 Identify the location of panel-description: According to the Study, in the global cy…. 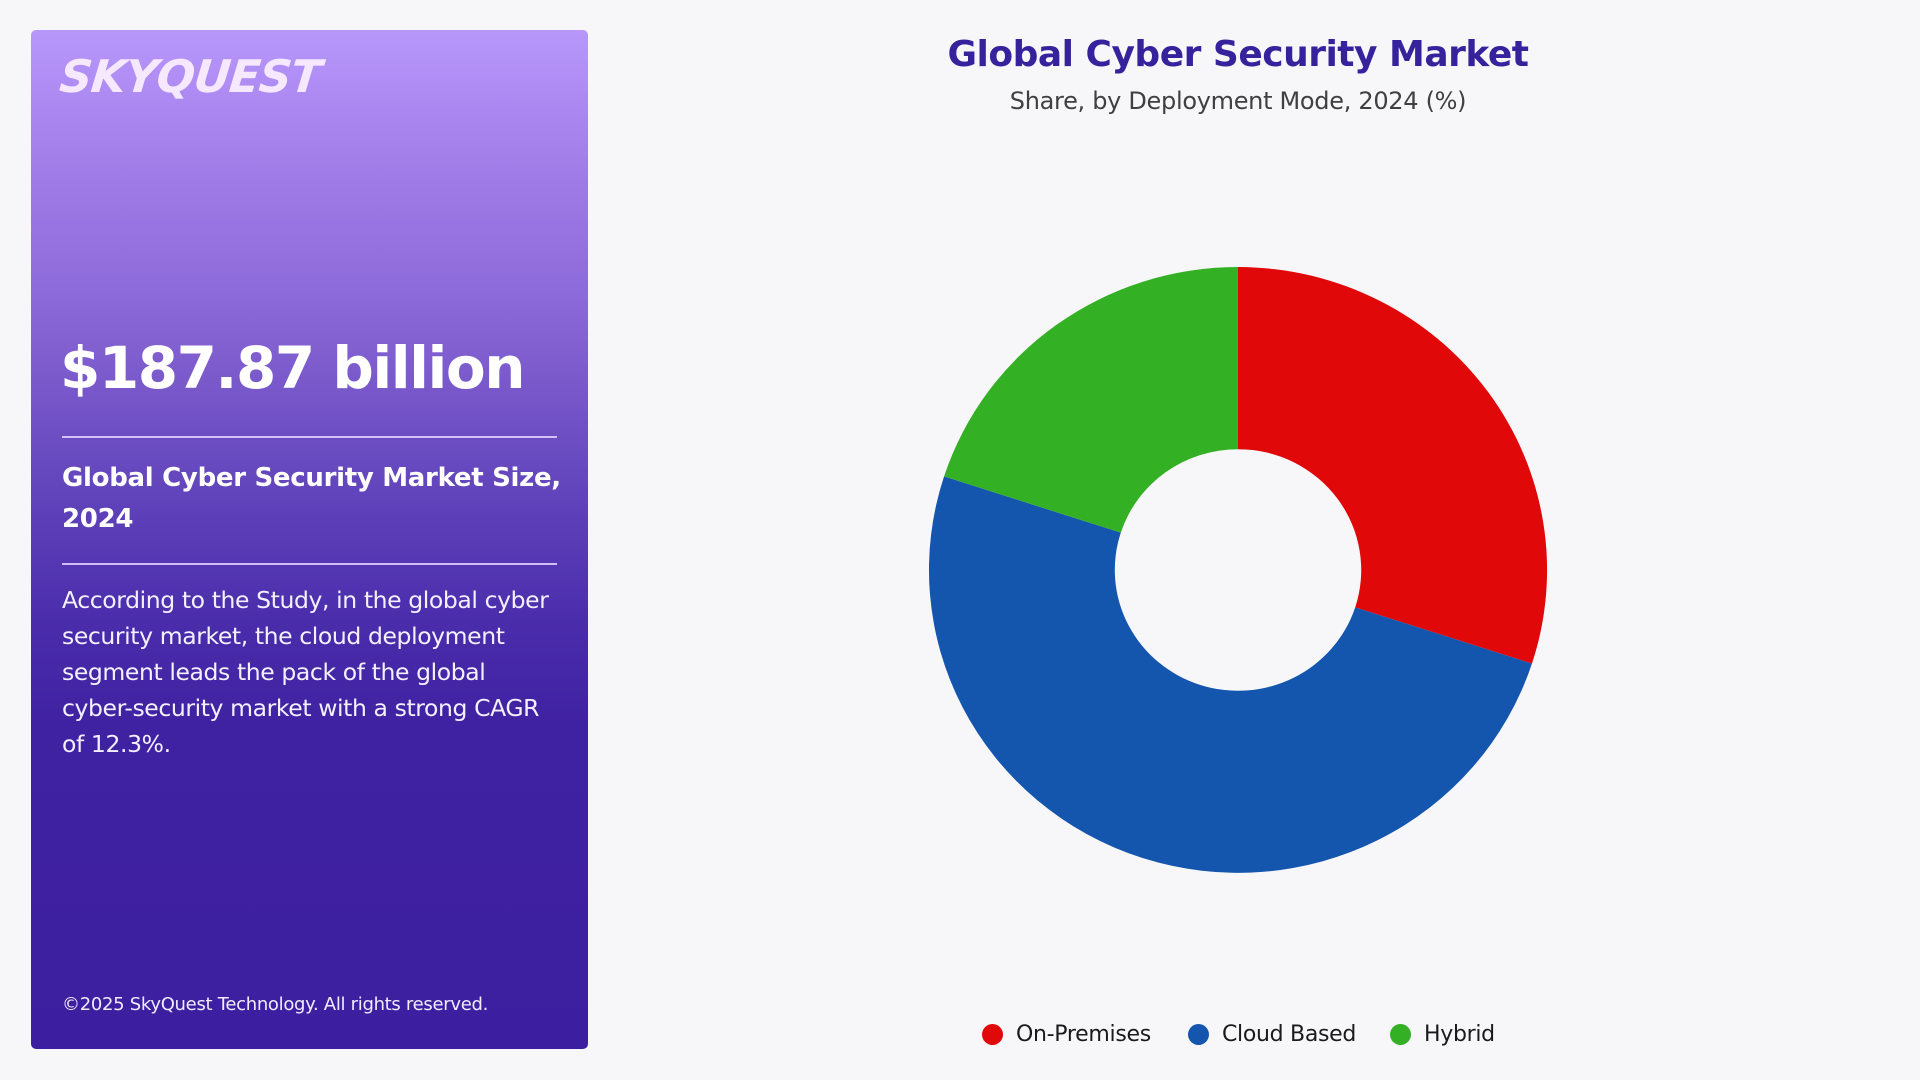
(305, 672).